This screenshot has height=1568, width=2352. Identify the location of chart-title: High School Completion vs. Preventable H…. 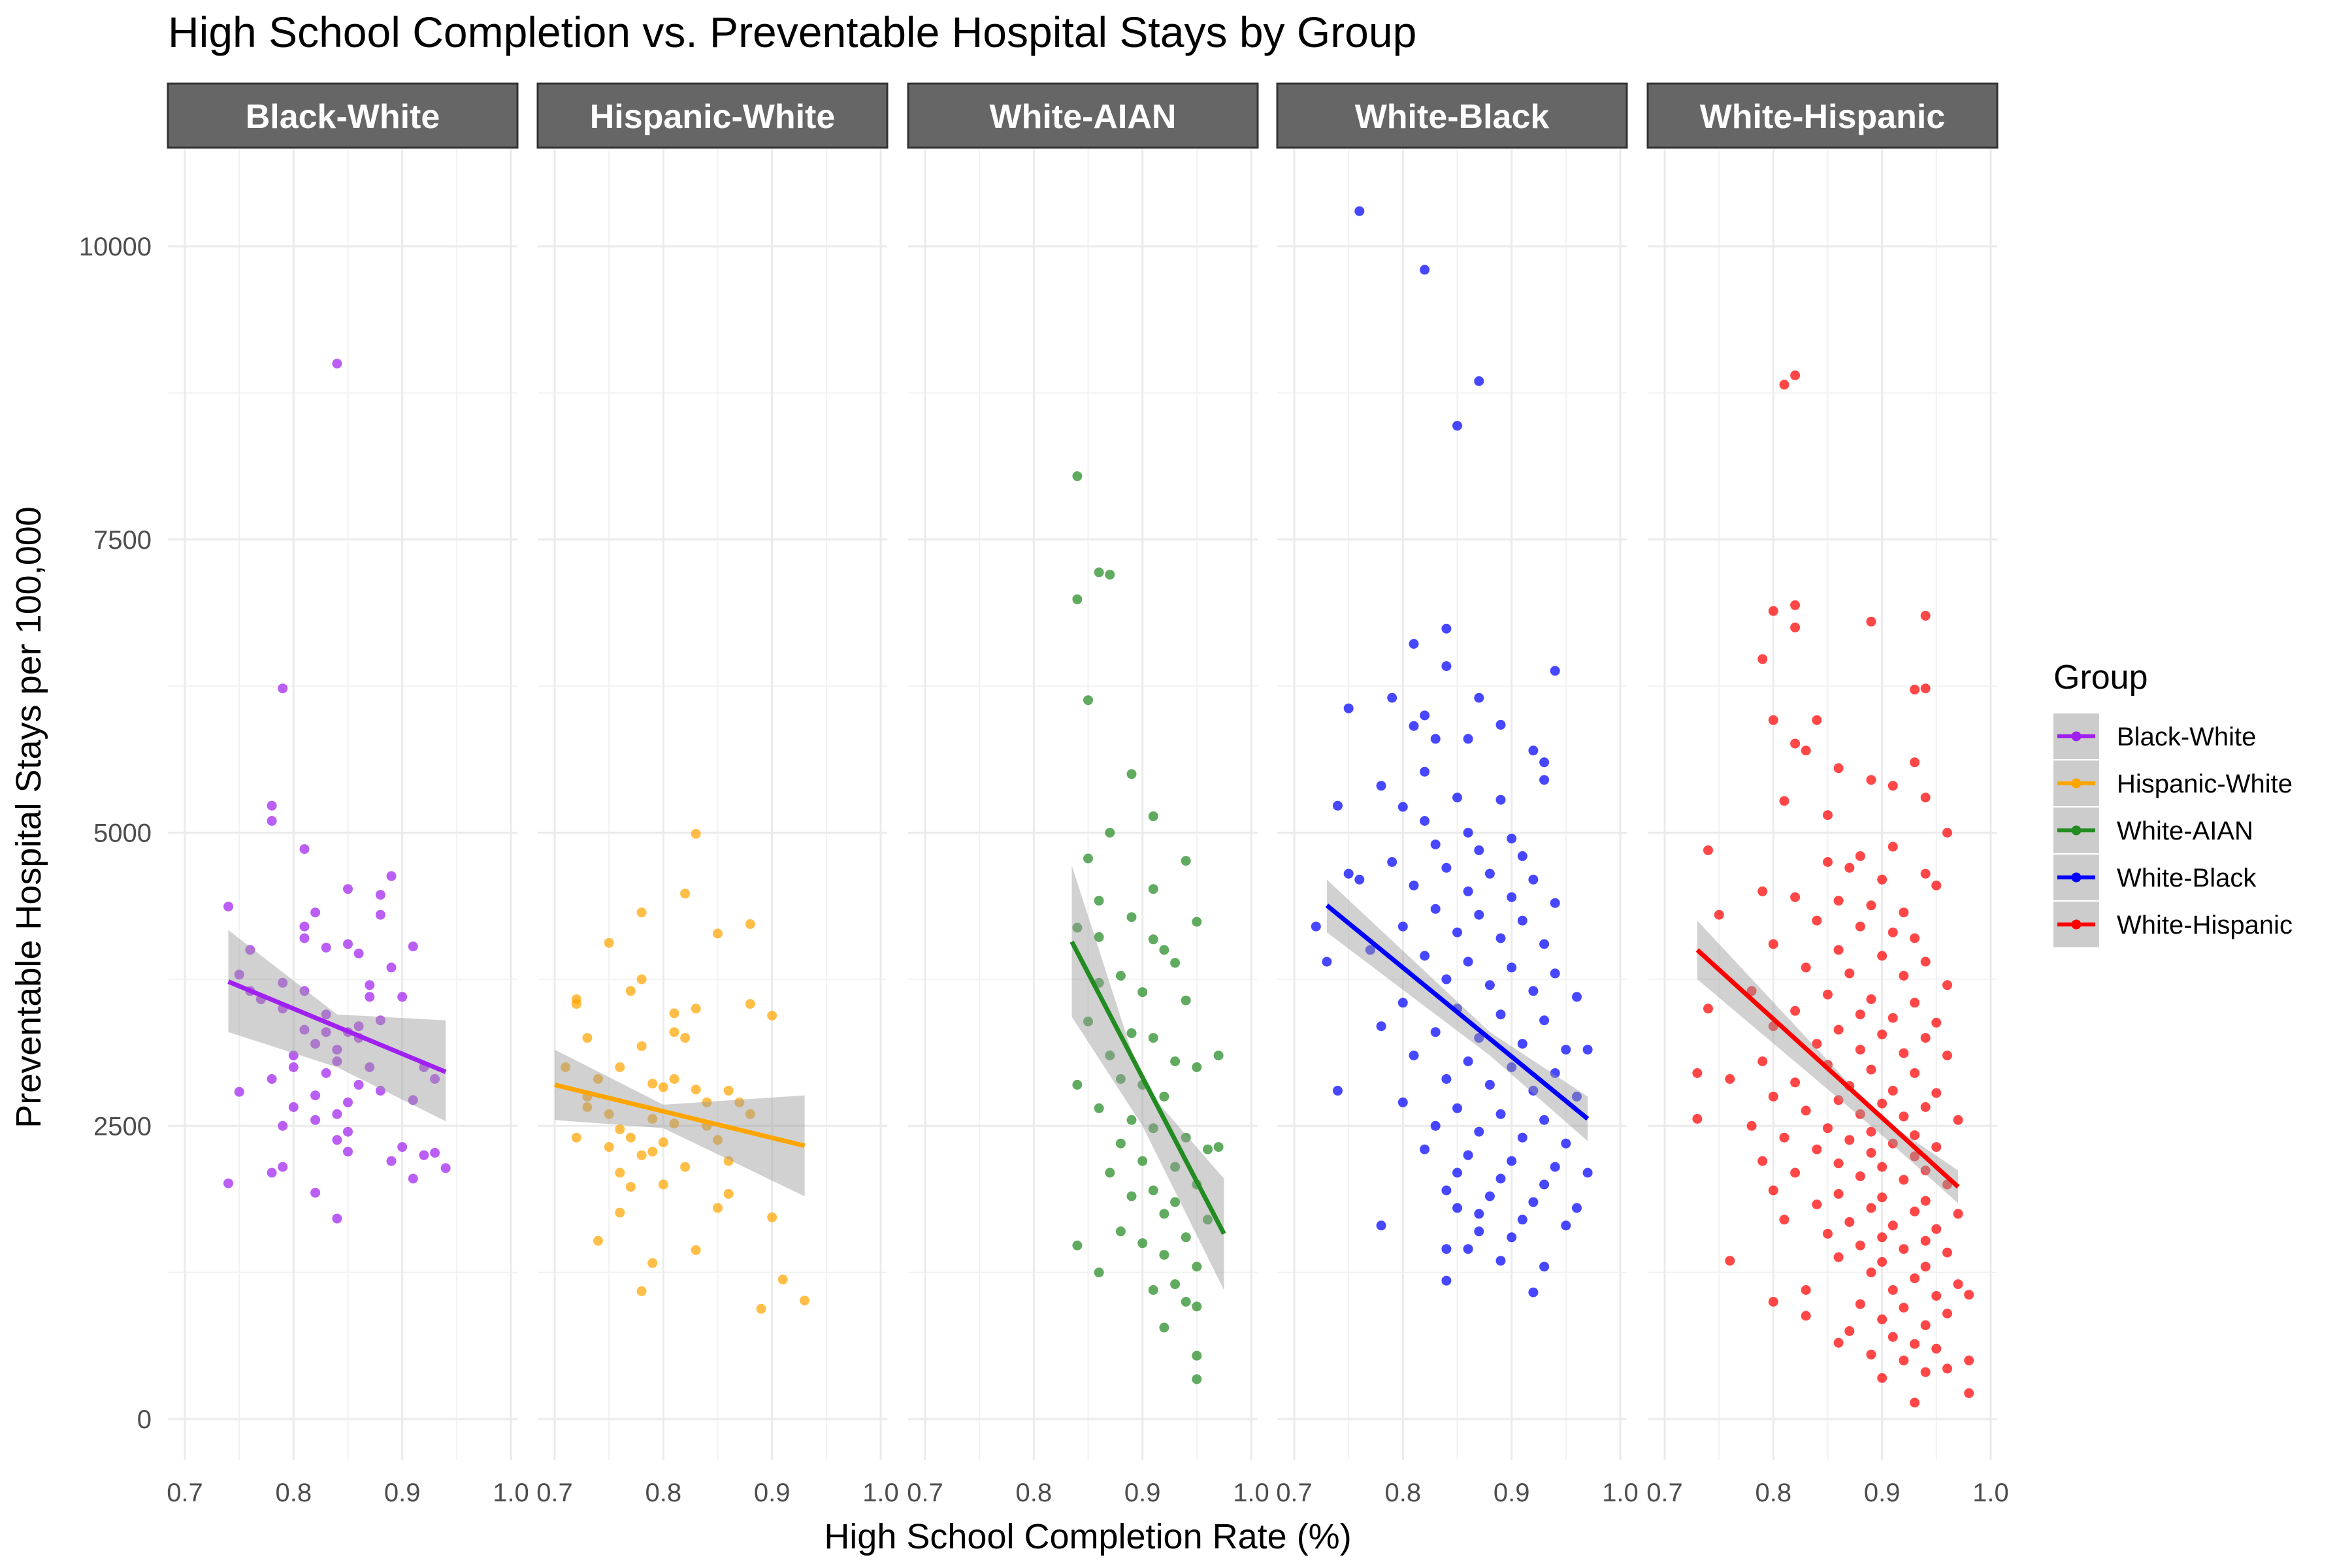
(792, 32).